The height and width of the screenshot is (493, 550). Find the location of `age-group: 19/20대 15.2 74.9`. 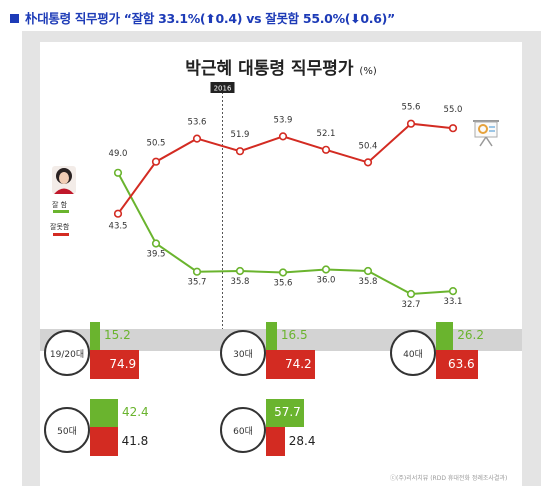

age-group: 19/20대 15.2 74.9 is located at coordinates (119, 352).